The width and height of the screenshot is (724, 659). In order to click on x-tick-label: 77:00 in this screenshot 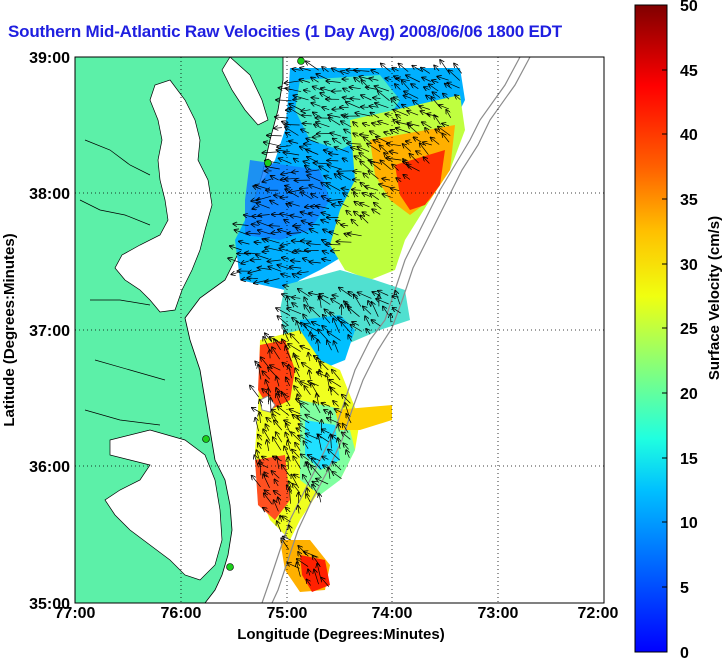, I will do `click(75, 613)`.